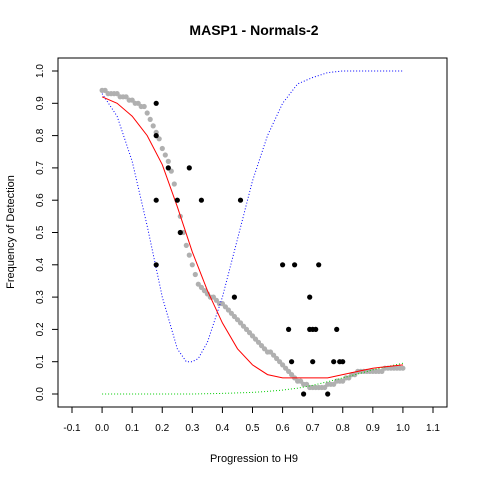 The height and width of the screenshot is (480, 480). I want to click on x-tick-label: 0.8, so click(343, 428).